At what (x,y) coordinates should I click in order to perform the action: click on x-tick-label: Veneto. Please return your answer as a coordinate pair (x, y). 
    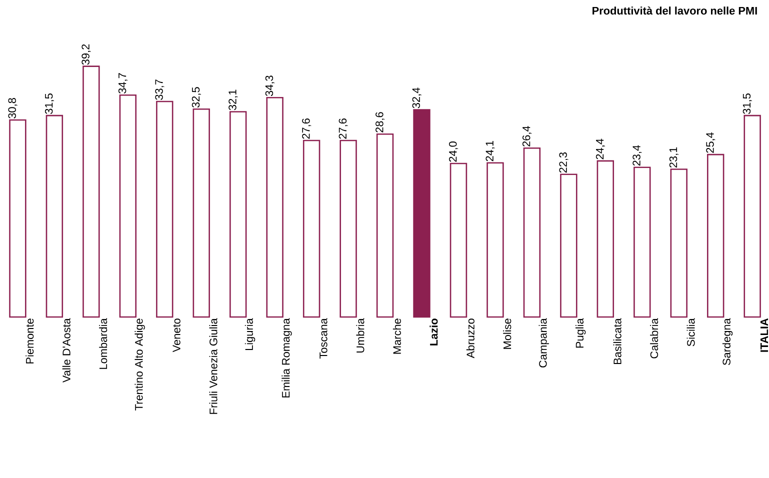
    Looking at the image, I should click on (176, 335).